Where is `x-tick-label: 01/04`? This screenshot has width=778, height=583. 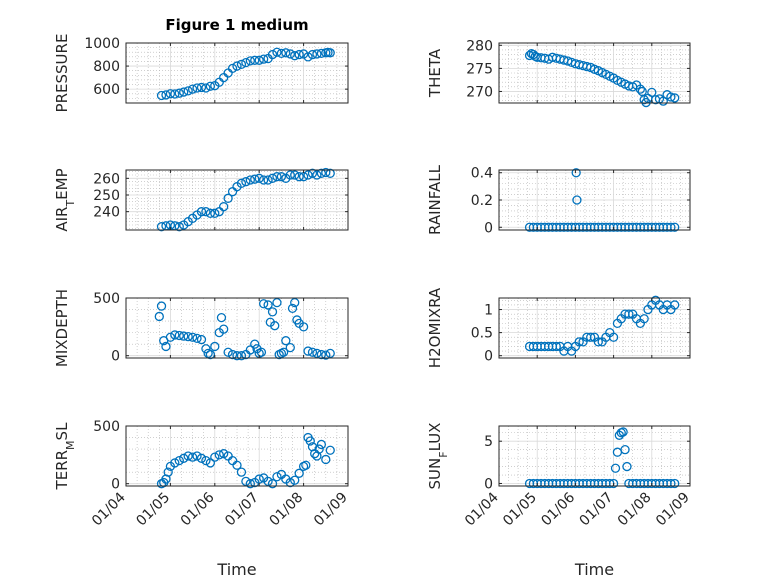 x-tick-label: 01/04 is located at coordinates (109, 509).